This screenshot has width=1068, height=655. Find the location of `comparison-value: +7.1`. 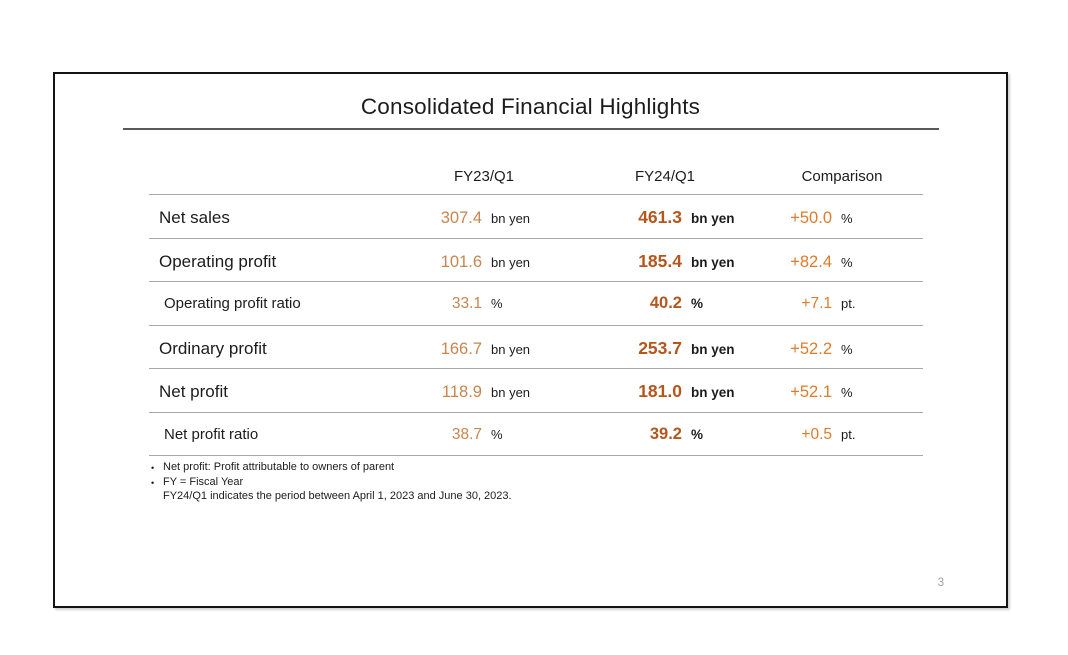

comparison-value: +7.1 is located at coordinates (816, 303).